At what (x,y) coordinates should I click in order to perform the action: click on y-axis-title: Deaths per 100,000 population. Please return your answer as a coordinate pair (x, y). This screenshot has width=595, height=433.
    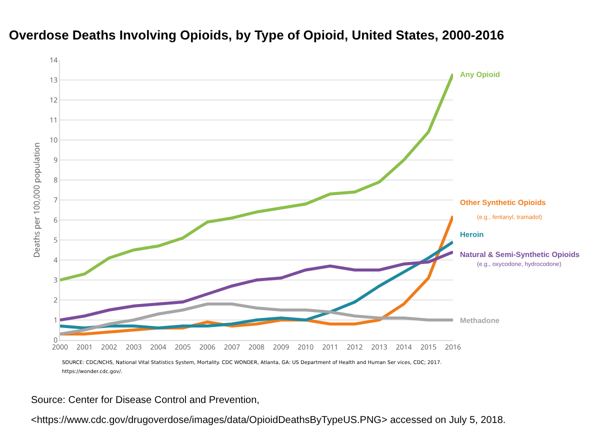
    Looking at the image, I should click on (36, 200).